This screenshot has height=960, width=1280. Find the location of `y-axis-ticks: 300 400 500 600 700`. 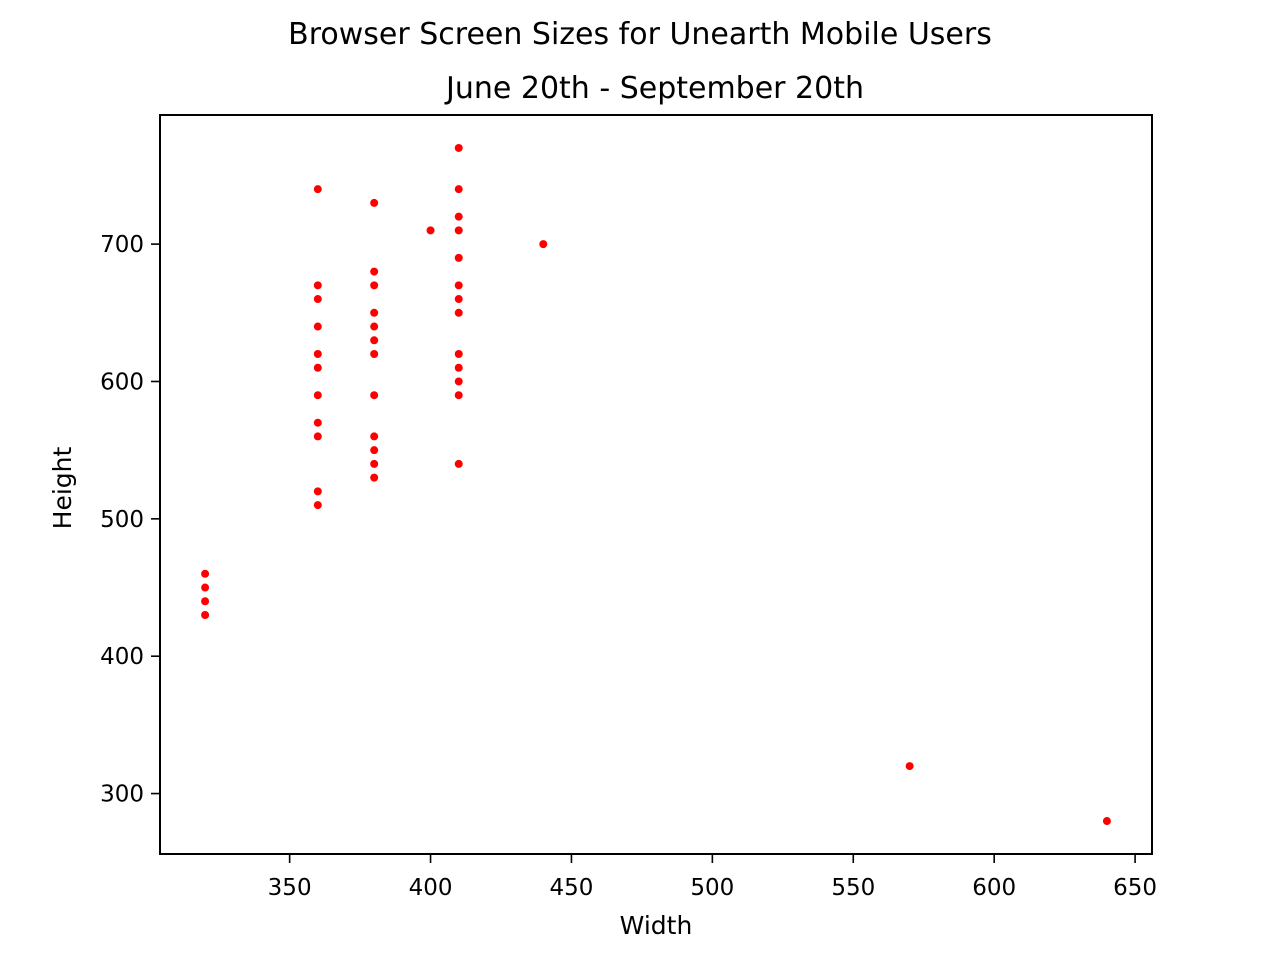

y-axis-ticks: 300 400 500 600 700 is located at coordinates (130, 520).